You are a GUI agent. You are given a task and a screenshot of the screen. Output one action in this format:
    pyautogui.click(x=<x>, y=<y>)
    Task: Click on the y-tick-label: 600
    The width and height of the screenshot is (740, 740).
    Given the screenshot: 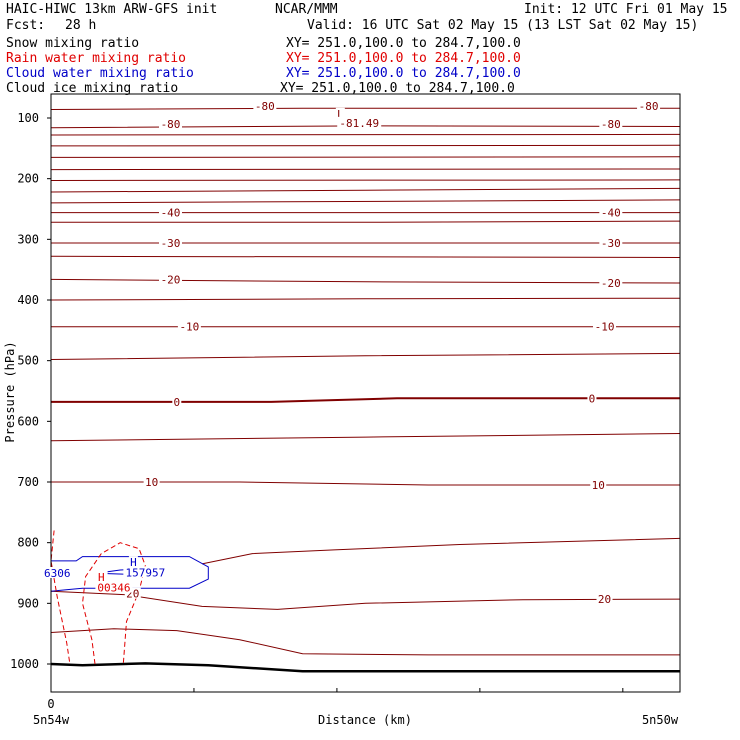 What is the action you would take?
    pyautogui.click(x=28, y=421)
    